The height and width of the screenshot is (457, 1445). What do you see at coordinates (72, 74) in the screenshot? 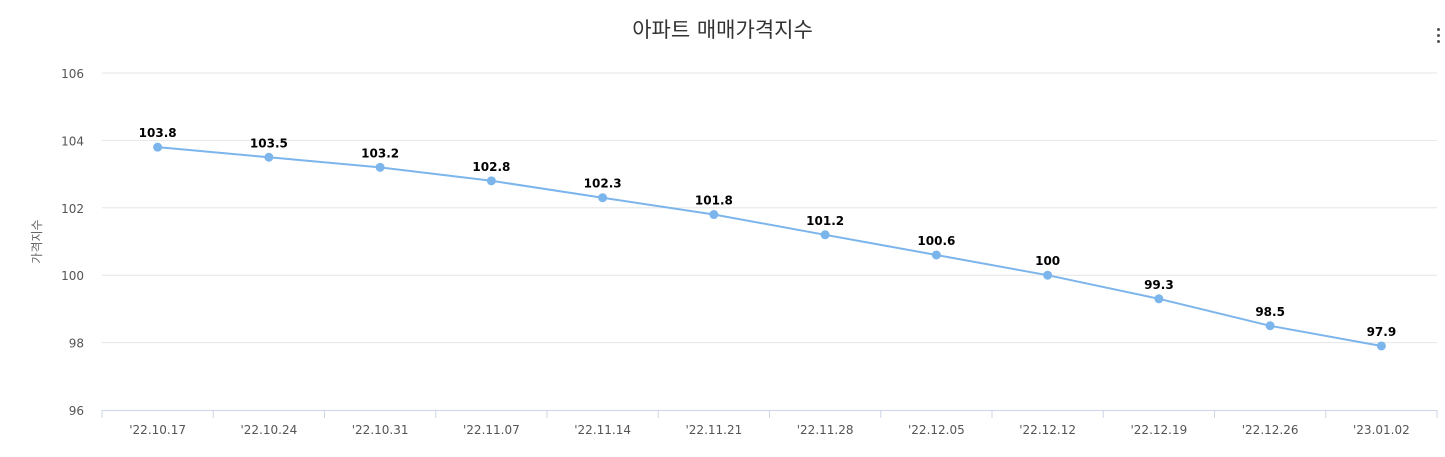
I see `y-tick-label: 106` at bounding box center [72, 74].